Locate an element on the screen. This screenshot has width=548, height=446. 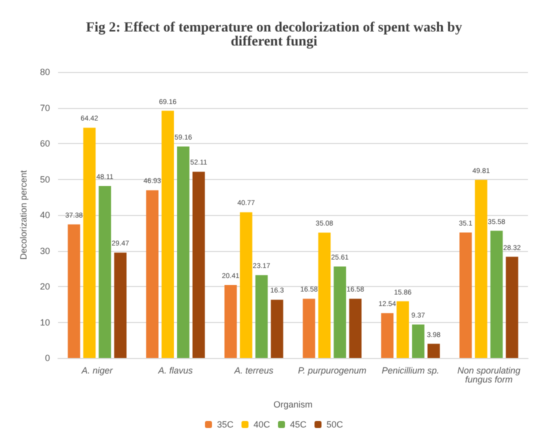
legend-label: 35C is located at coordinates (225, 425).